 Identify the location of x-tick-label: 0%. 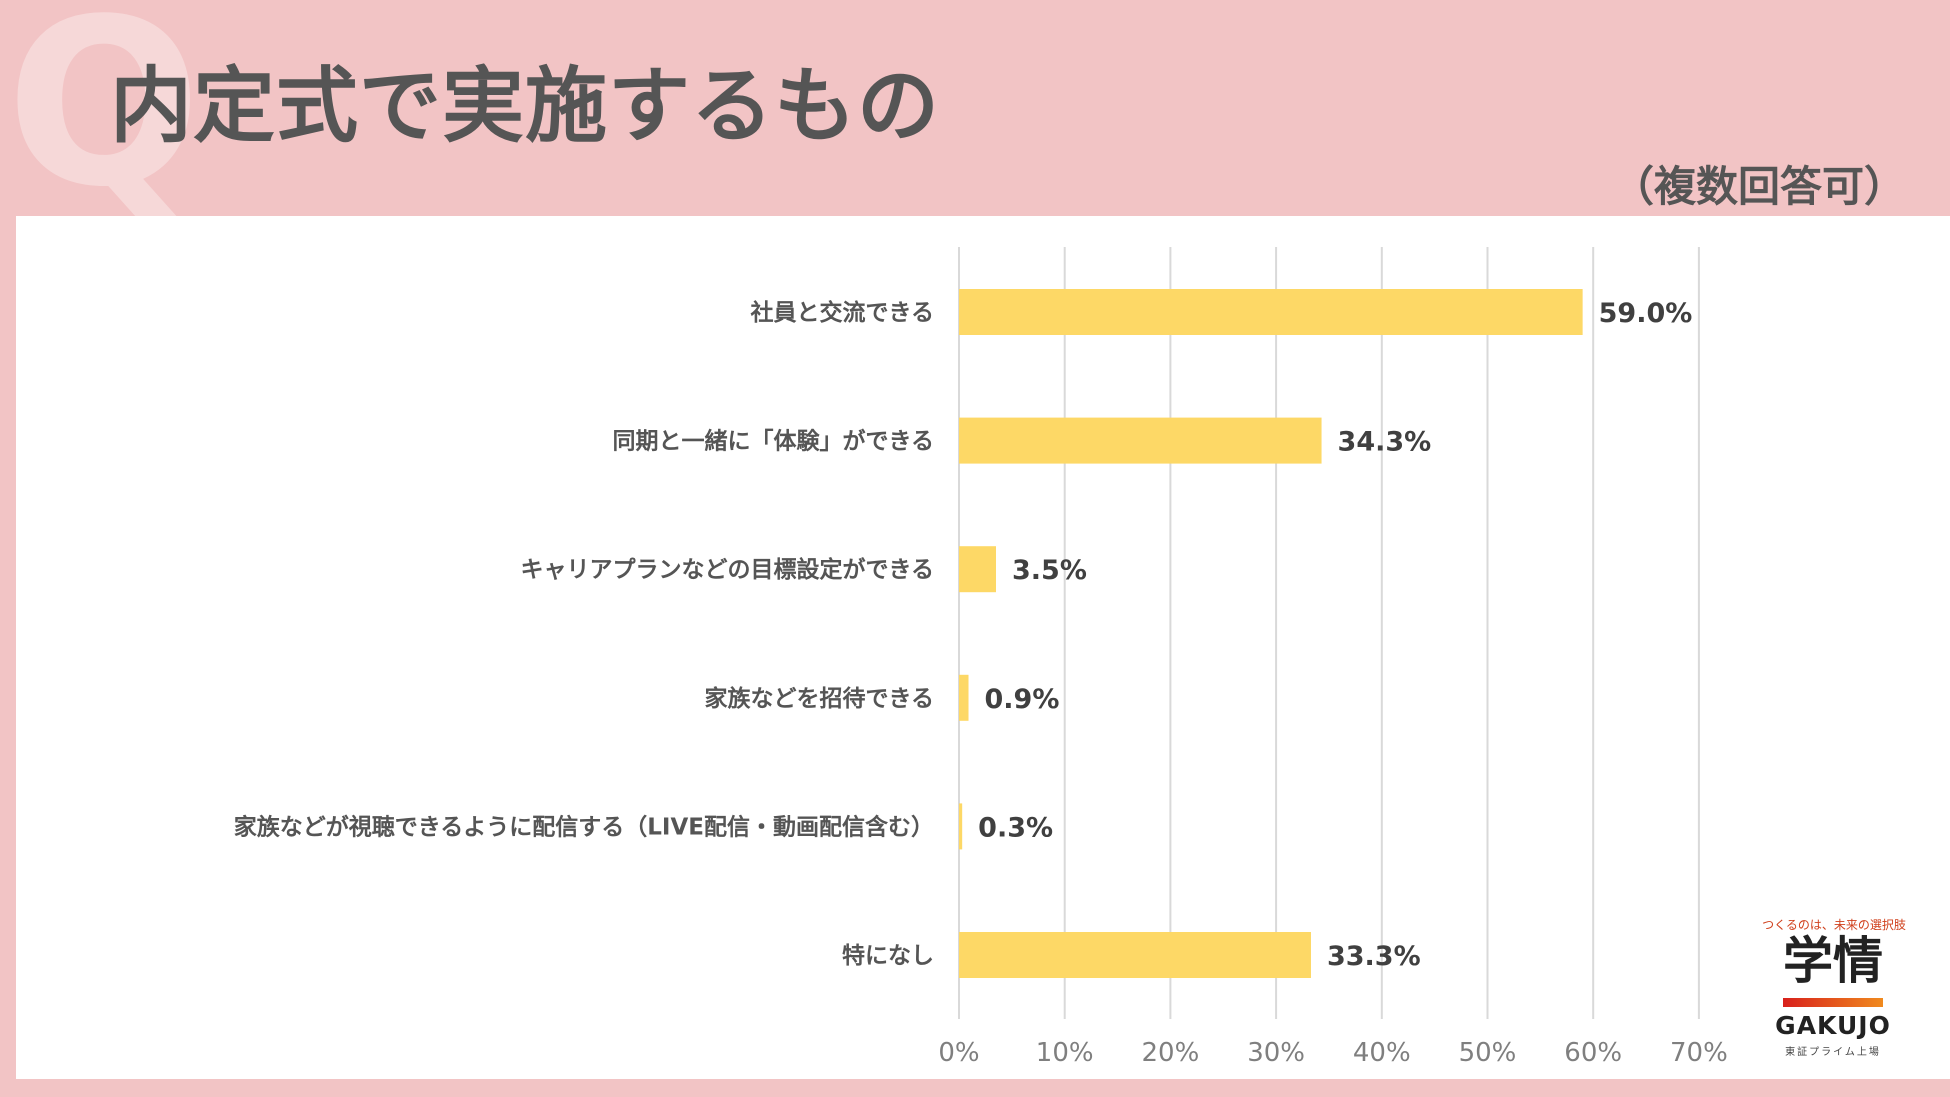
(958, 1053).